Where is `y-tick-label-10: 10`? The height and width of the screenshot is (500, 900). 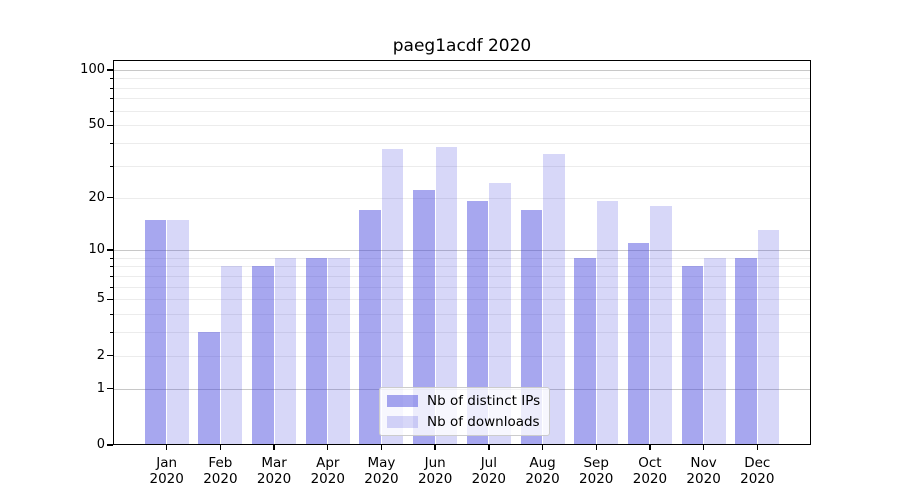 y-tick-label-10: 10 is located at coordinates (96, 250).